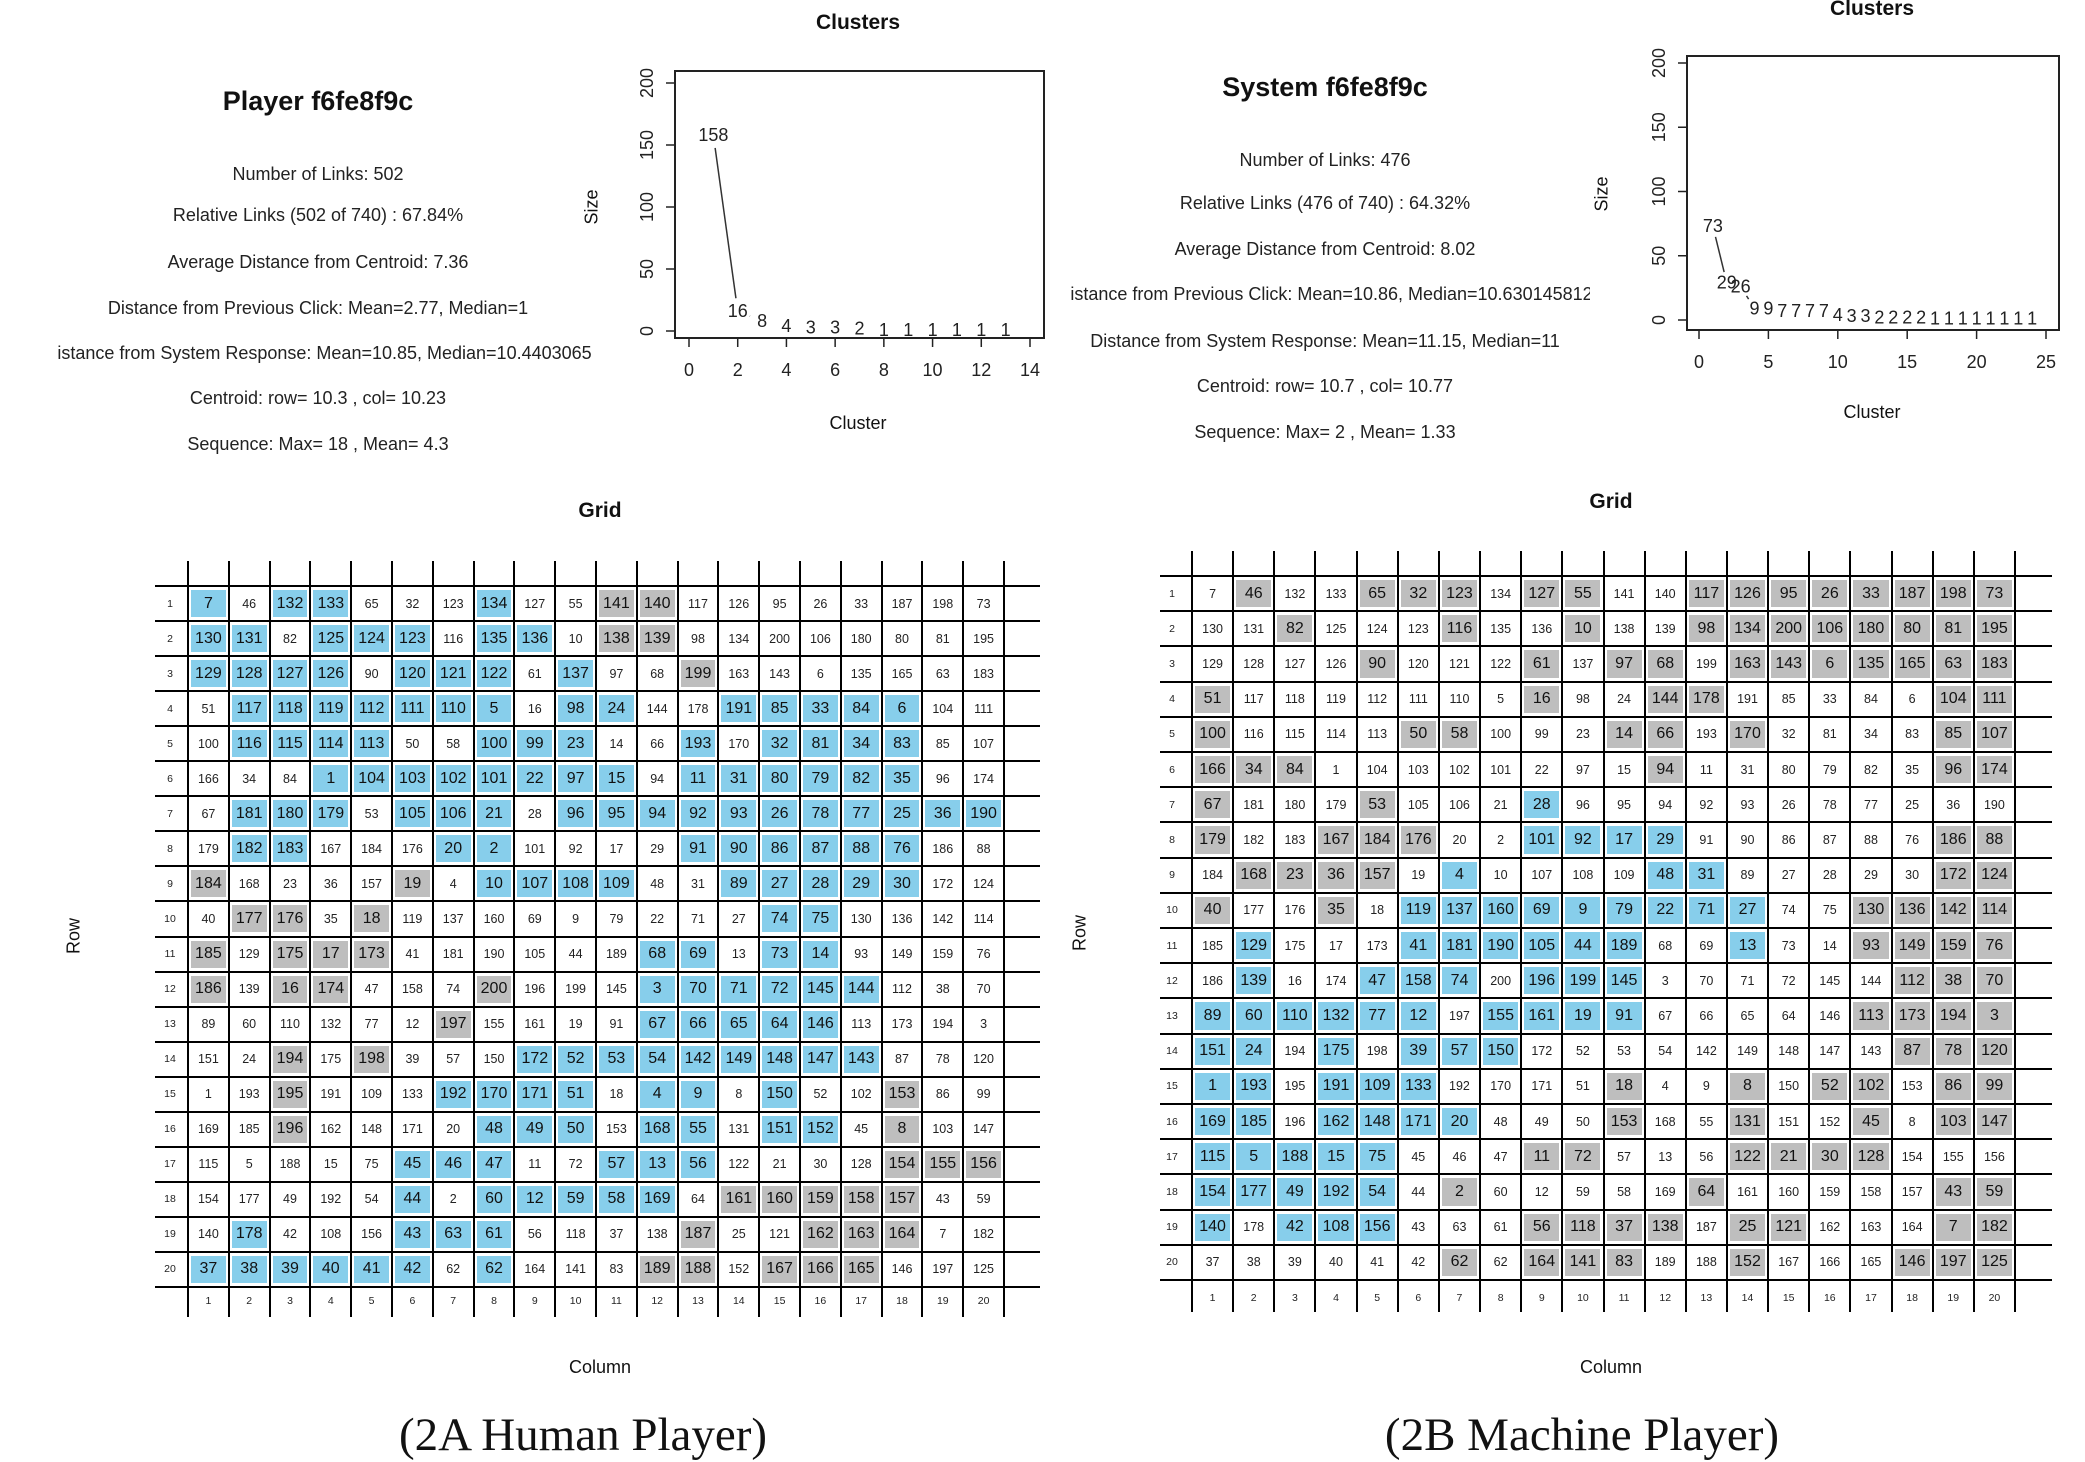 The width and height of the screenshot is (2085, 1462). I want to click on grid-cell: 146, so click(902, 1269).